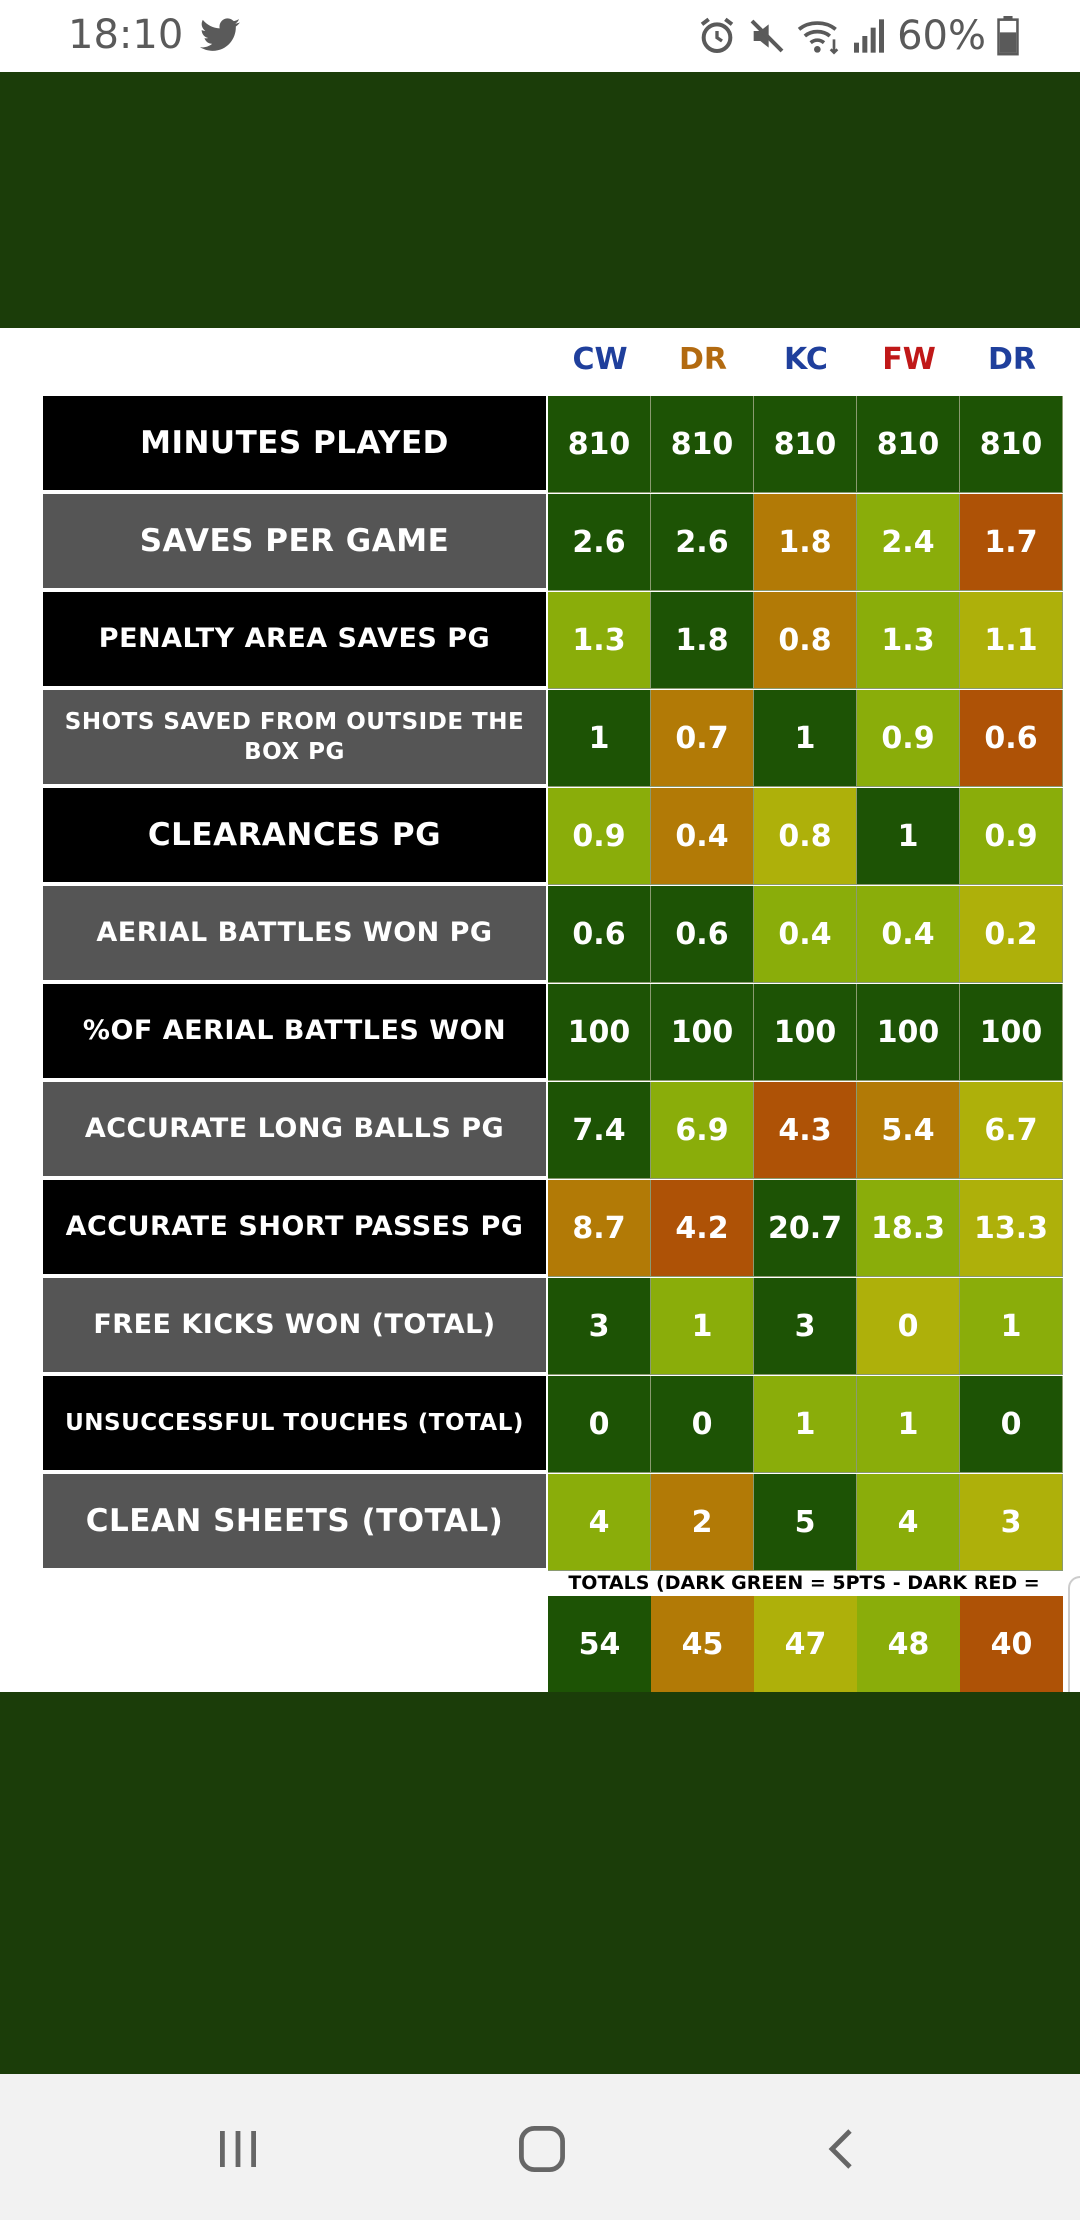 This screenshot has height=2220, width=1080. Describe the element at coordinates (294, 1228) in the screenshot. I see `row-label: ACCURATE SHORT PASSES PG` at that location.